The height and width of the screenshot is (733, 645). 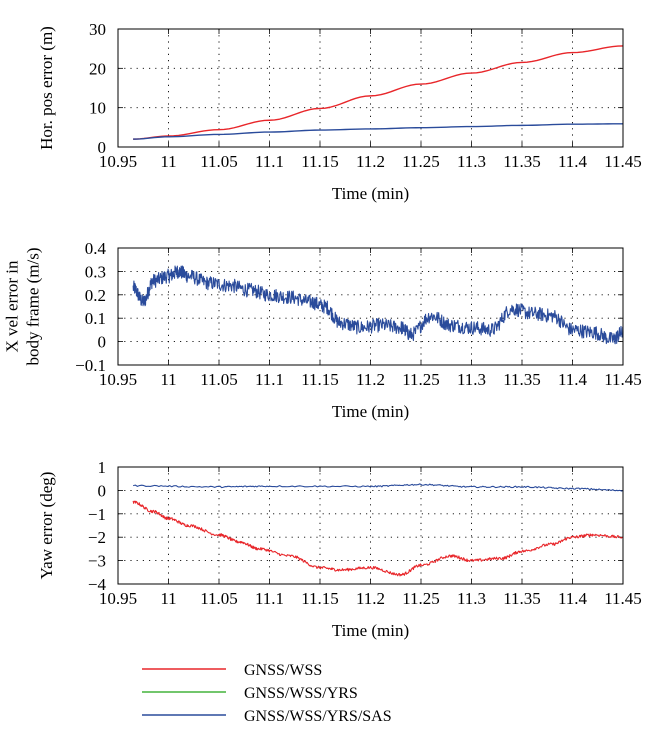 What do you see at coordinates (95, 271) in the screenshot?
I see `y-tick-label: 0.3` at bounding box center [95, 271].